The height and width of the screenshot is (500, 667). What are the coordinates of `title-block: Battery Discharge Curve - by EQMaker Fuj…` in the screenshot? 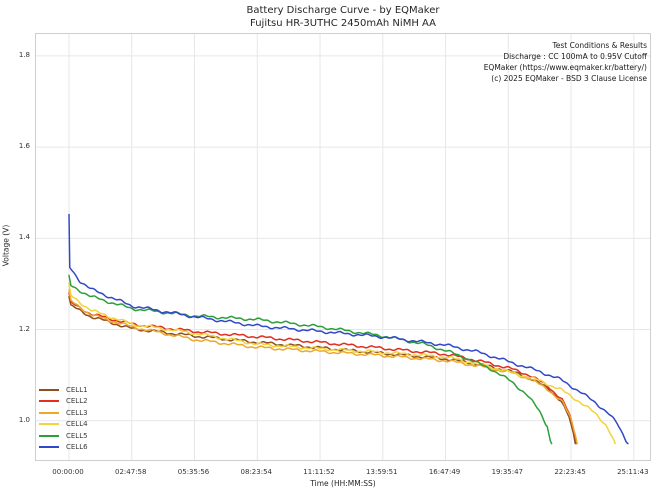 It's located at (343, 17).